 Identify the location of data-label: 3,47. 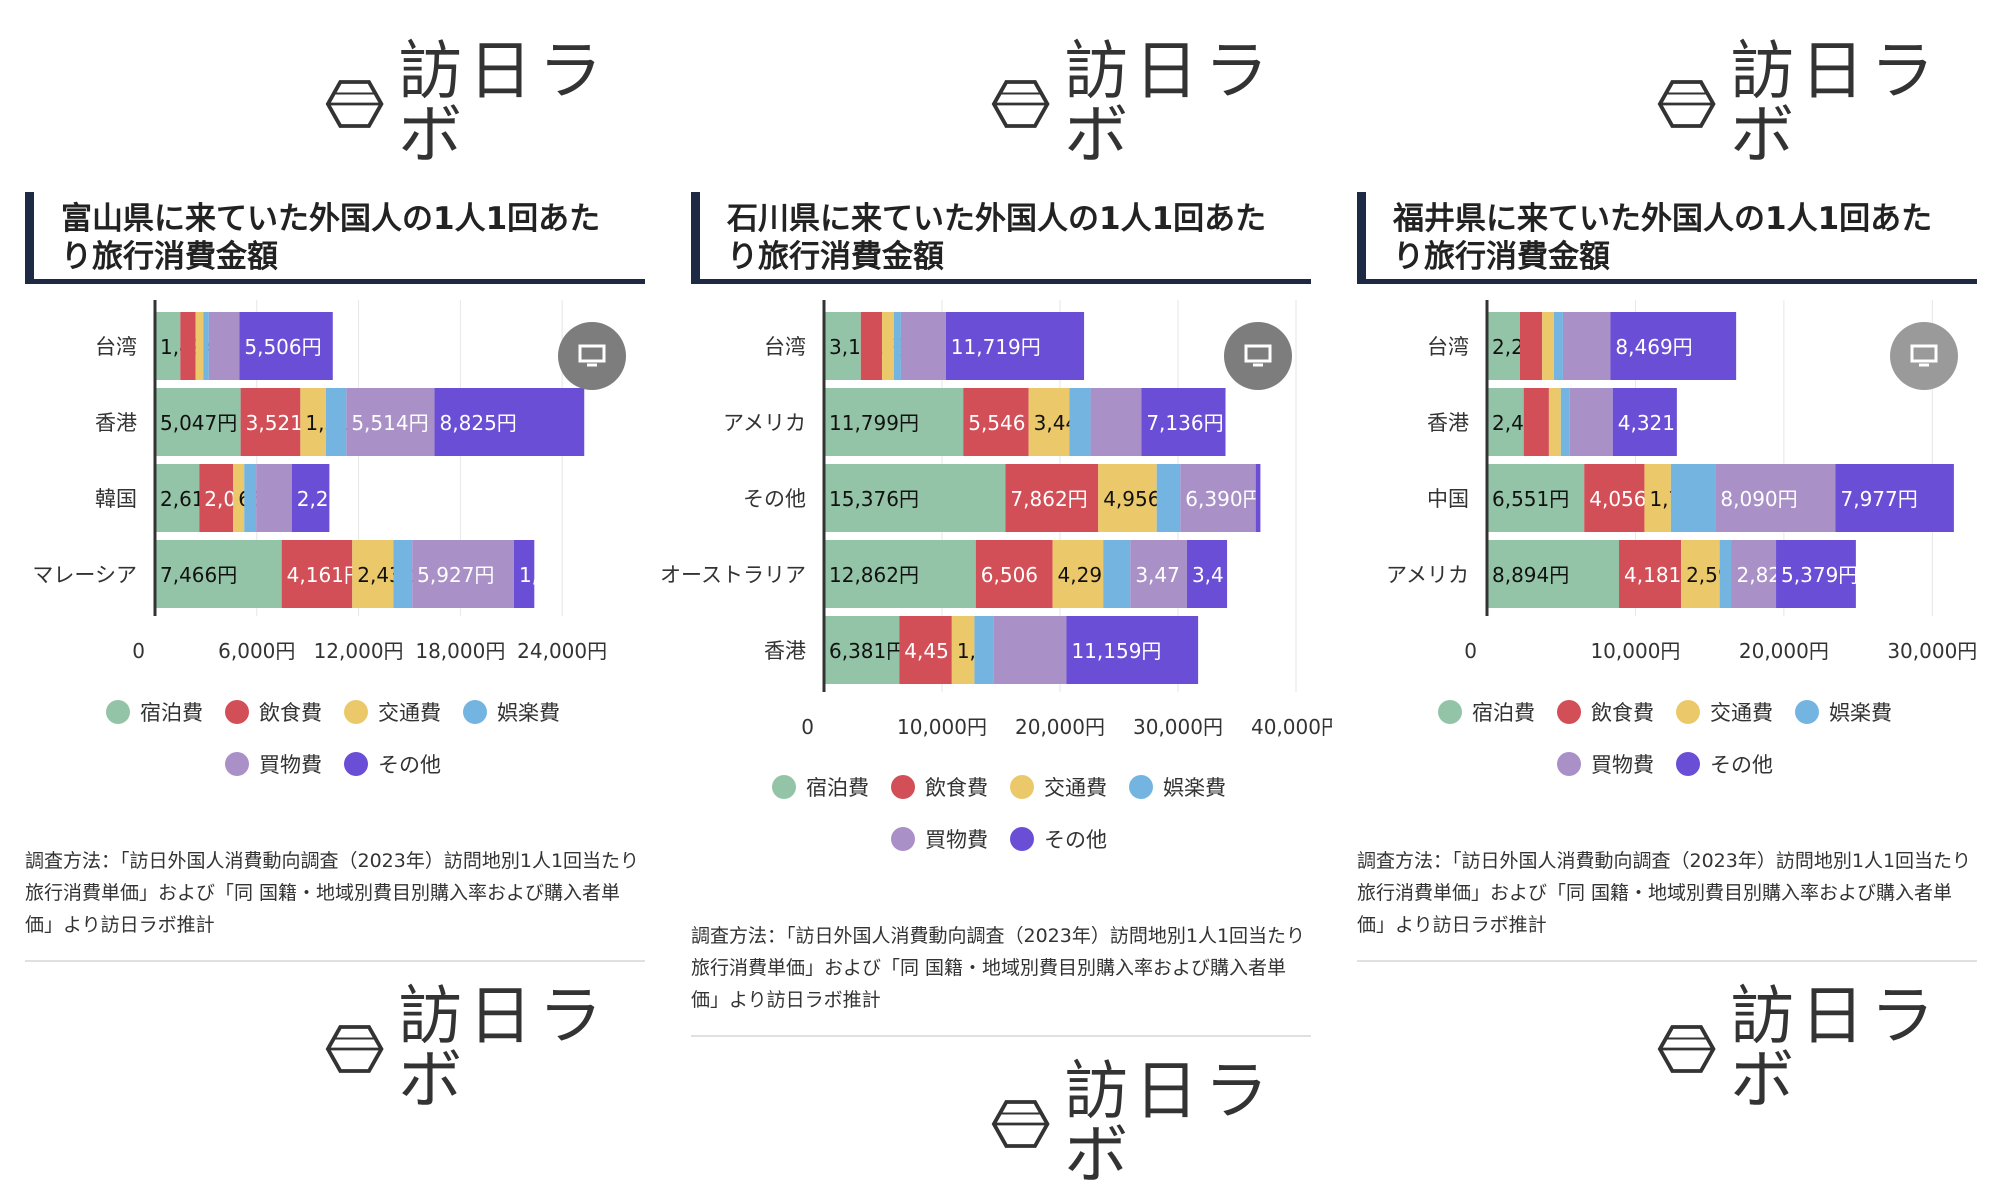
(1157, 575).